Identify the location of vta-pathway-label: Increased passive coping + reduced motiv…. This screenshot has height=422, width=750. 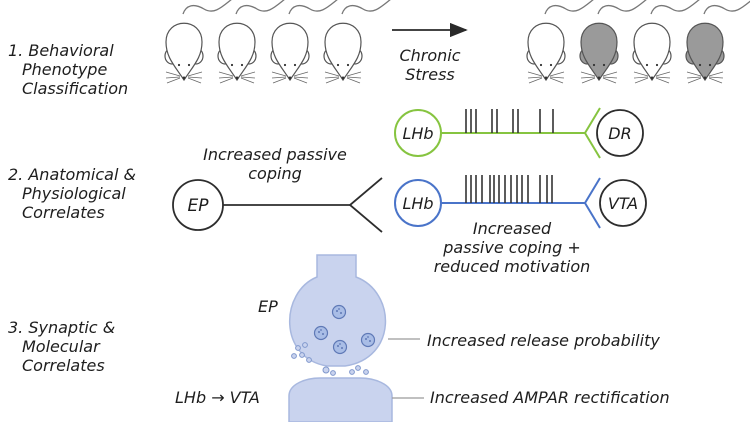
(512, 247).